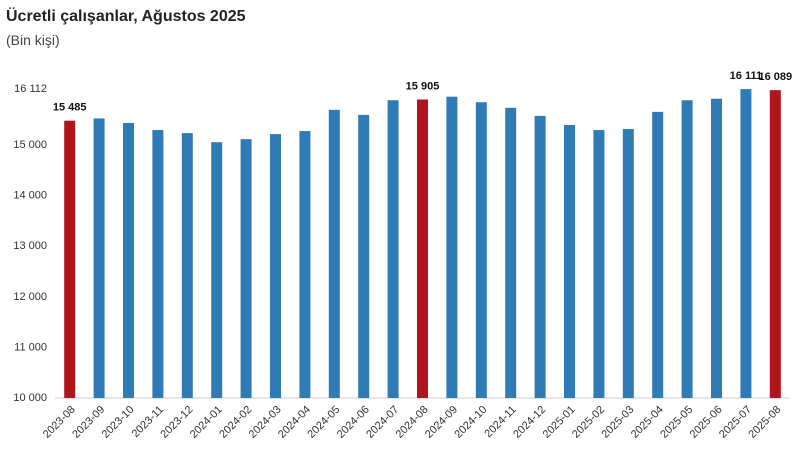 This screenshot has height=470, width=801. What do you see at coordinates (30, 347) in the screenshot?
I see `y-tick-label: 11 000` at bounding box center [30, 347].